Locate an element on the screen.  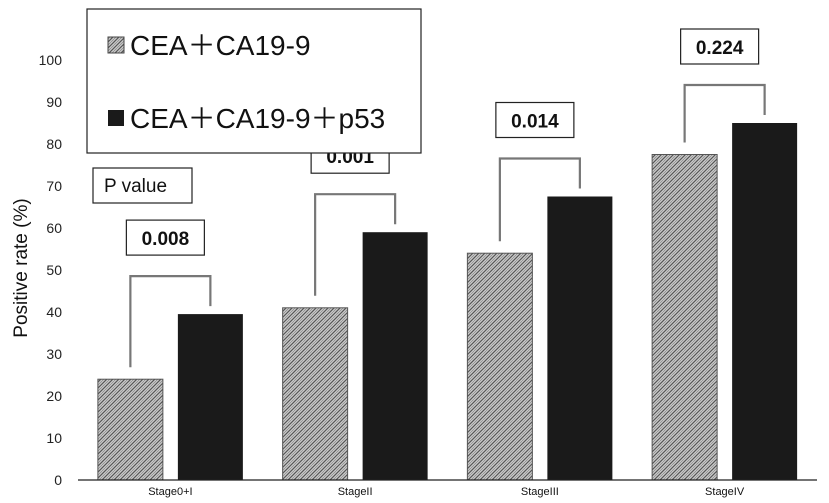
x-axis: Stage0+I StageII StageIII StageIV is located at coordinates (447, 488).